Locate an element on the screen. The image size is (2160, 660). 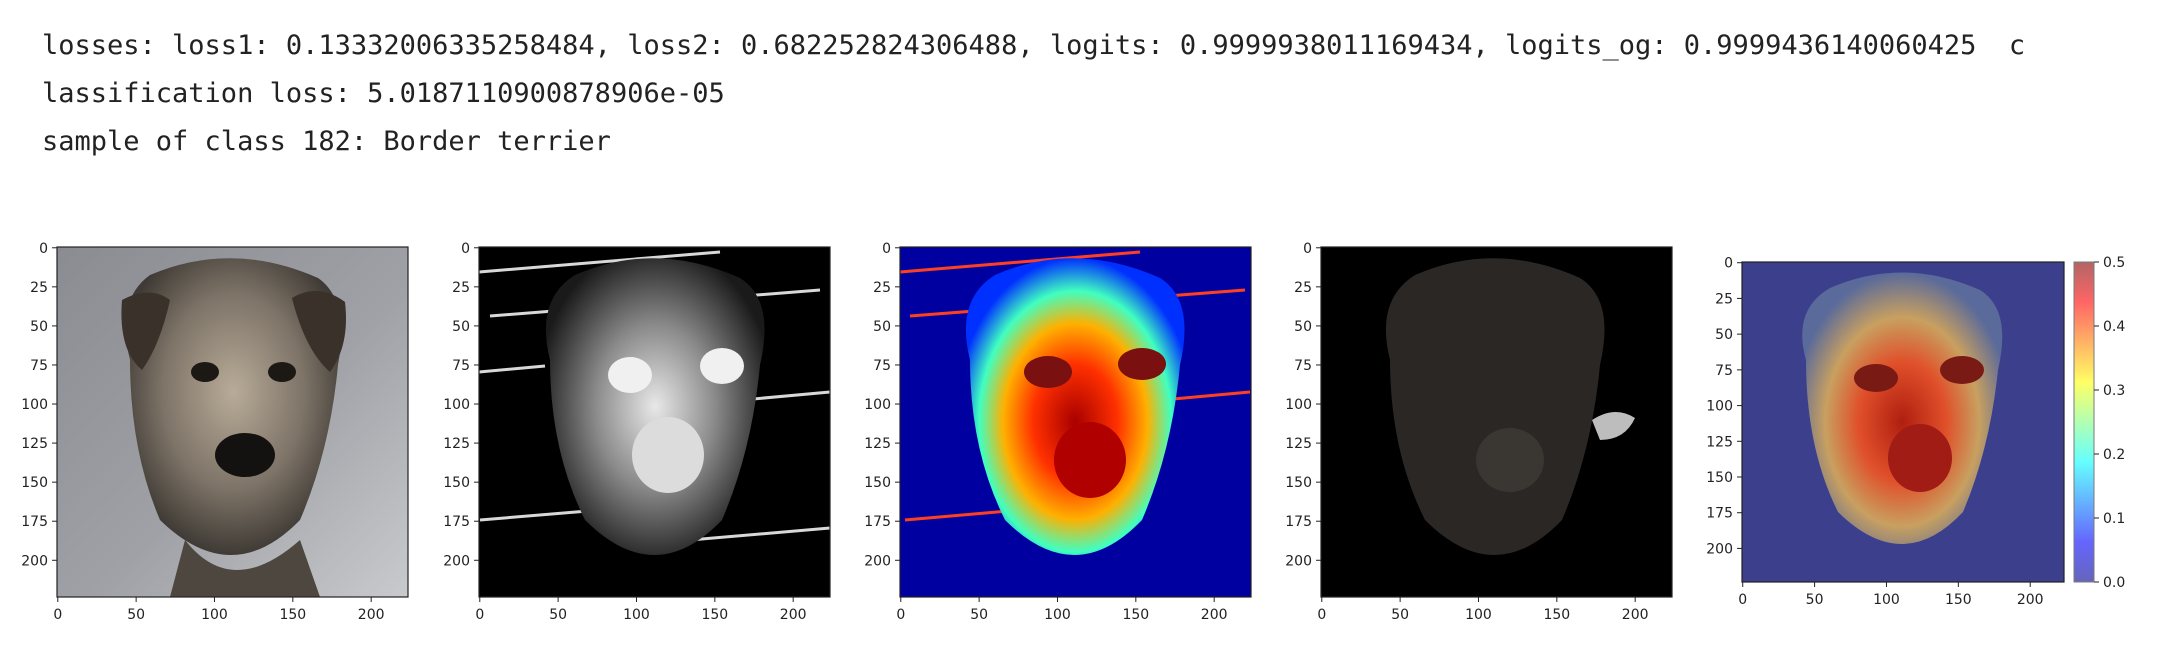
colorbar-tick-label: 0.5 is located at coordinates (2114, 263).